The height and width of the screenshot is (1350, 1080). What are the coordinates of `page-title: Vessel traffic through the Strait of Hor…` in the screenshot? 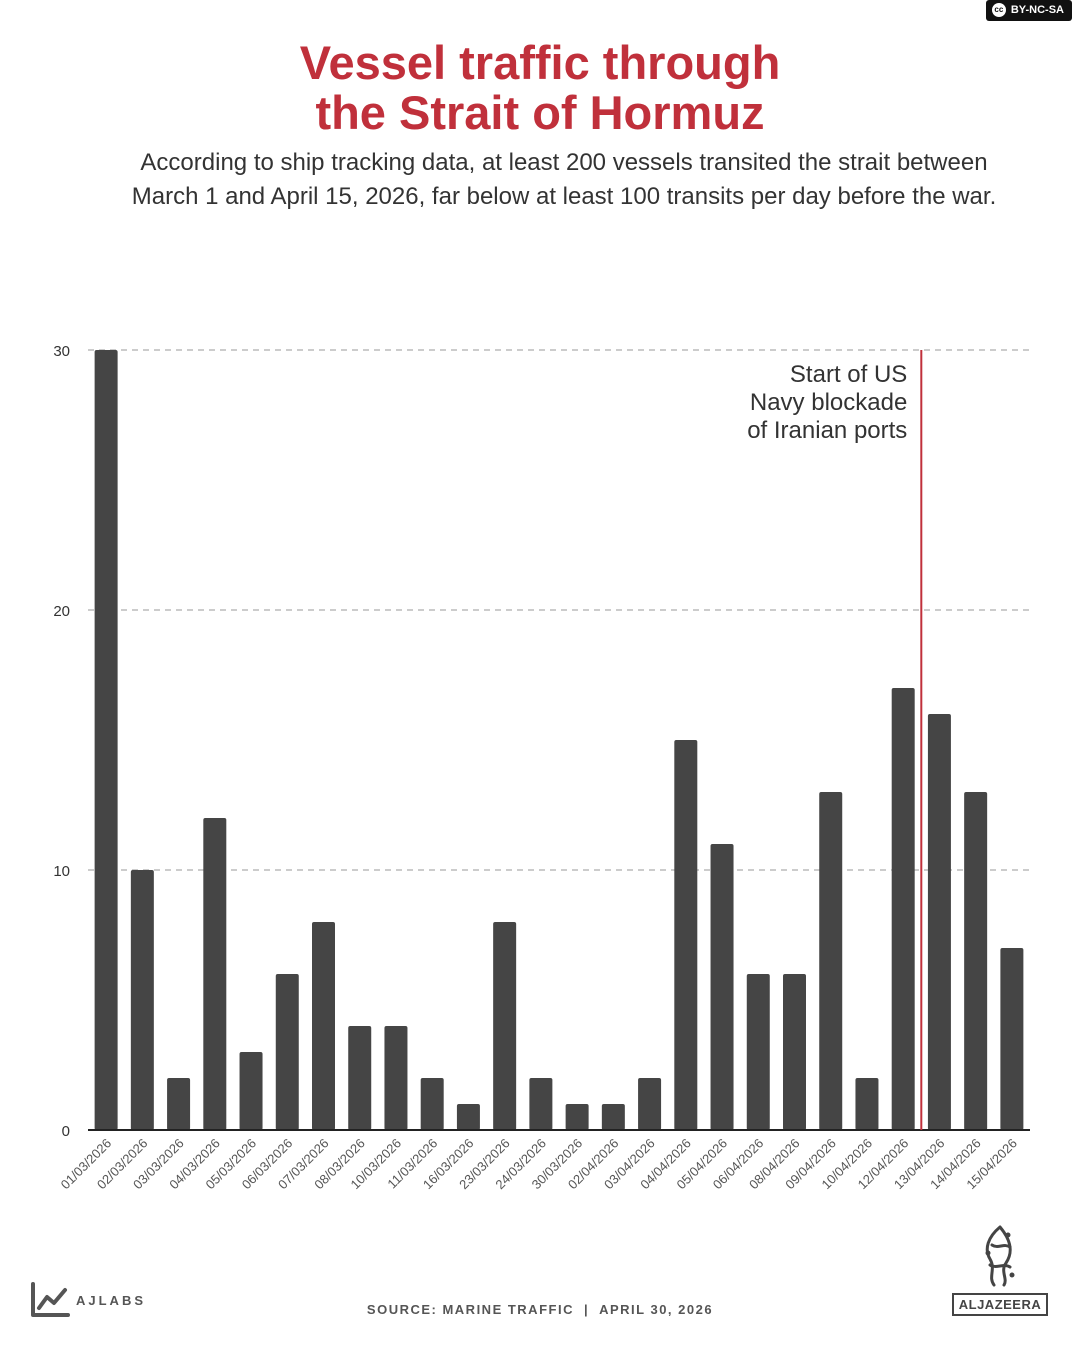 It's located at (540, 88).